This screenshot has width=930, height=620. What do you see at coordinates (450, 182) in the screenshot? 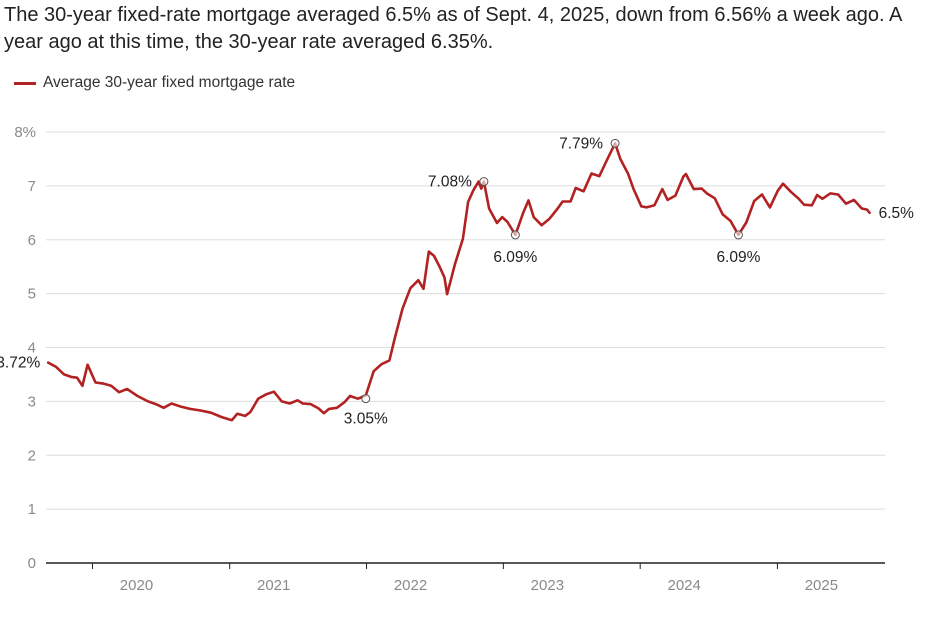
I see `annotation-label: 7.08%` at bounding box center [450, 182].